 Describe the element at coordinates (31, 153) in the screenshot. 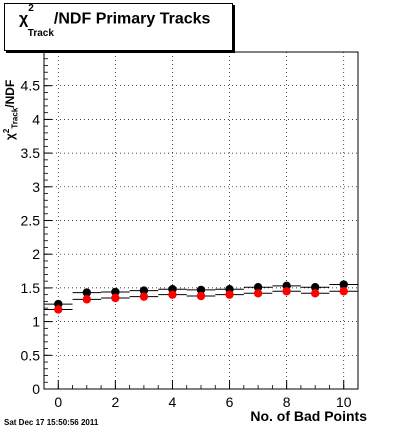

I see `y-tick-label: 3.5` at that location.